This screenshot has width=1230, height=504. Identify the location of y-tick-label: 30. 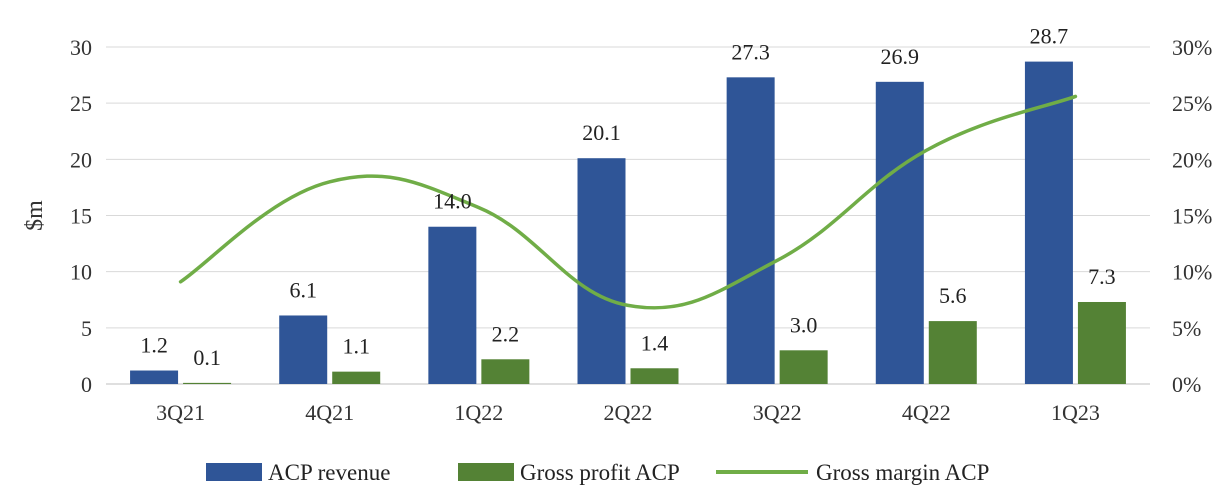
(81, 47).